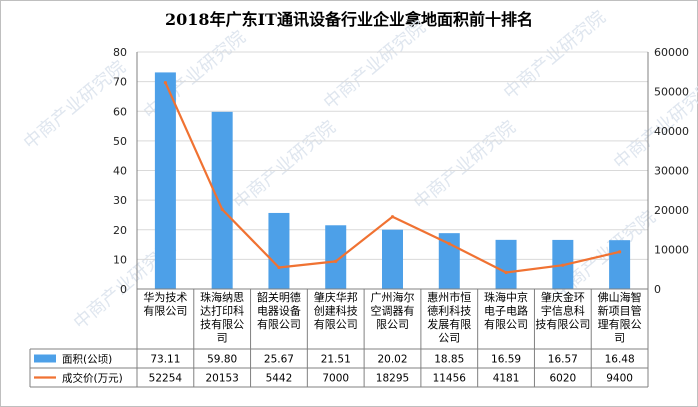  What do you see at coordinates (392, 360) in the screenshot?
I see `data-label-area: 20.02` at bounding box center [392, 360].